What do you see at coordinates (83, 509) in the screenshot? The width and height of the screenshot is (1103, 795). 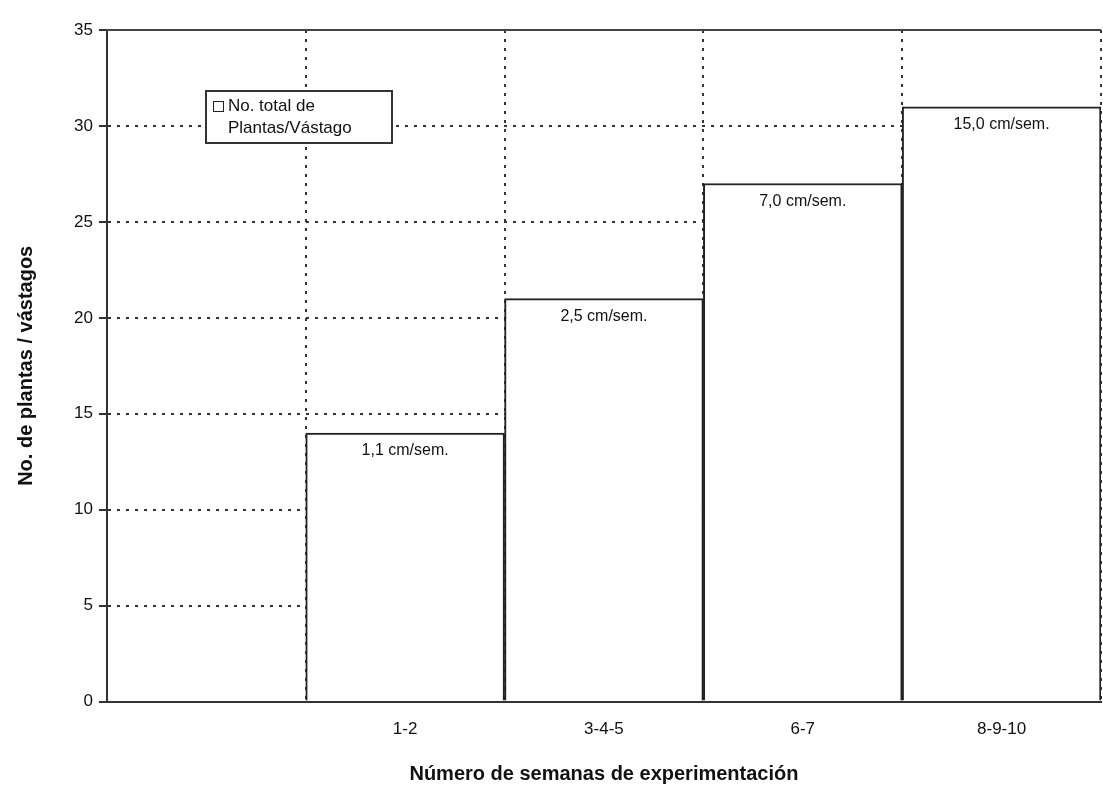 I see `y-tick-label: 10` at bounding box center [83, 509].